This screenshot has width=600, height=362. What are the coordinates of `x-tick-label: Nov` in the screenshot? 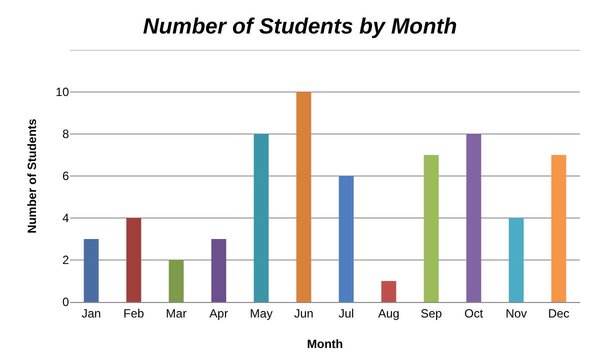 It's located at (516, 313).